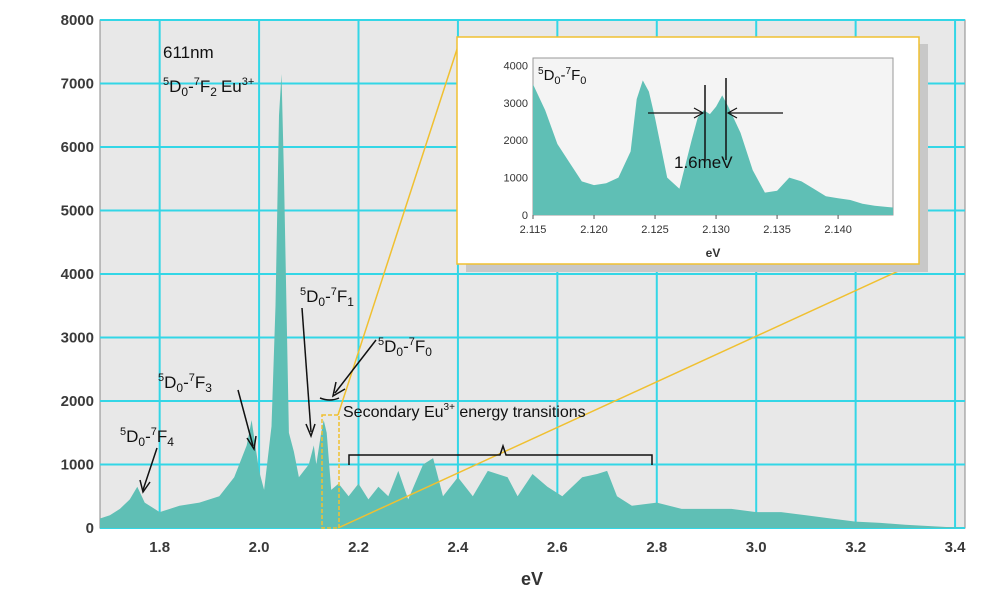 The height and width of the screenshot is (593, 1000). I want to click on label-5d0-7f1: 5D0-7F1, so click(327, 297).